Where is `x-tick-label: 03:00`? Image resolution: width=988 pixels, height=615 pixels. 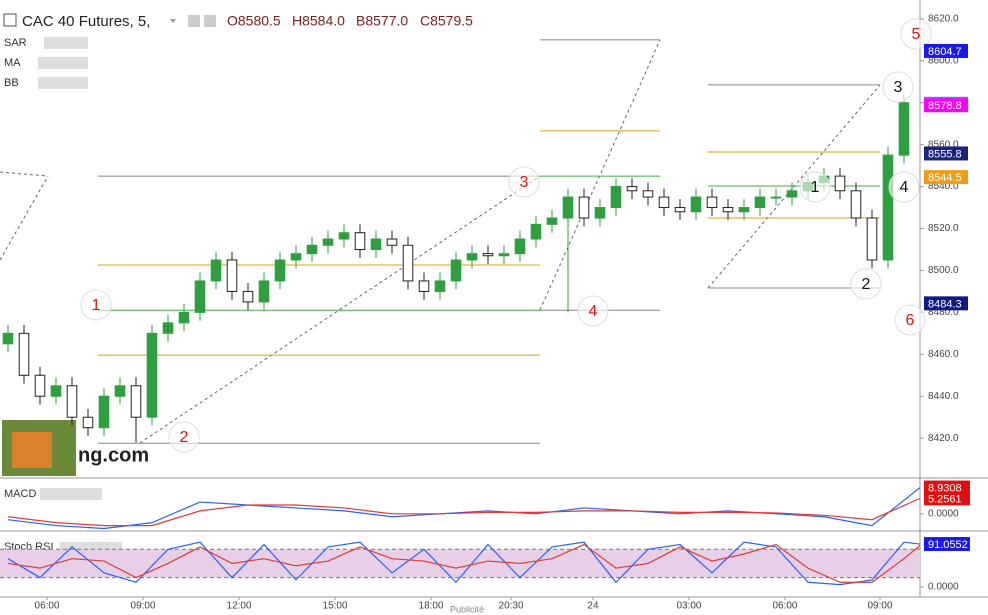
x-tick-label: 03:00 is located at coordinates (688, 606).